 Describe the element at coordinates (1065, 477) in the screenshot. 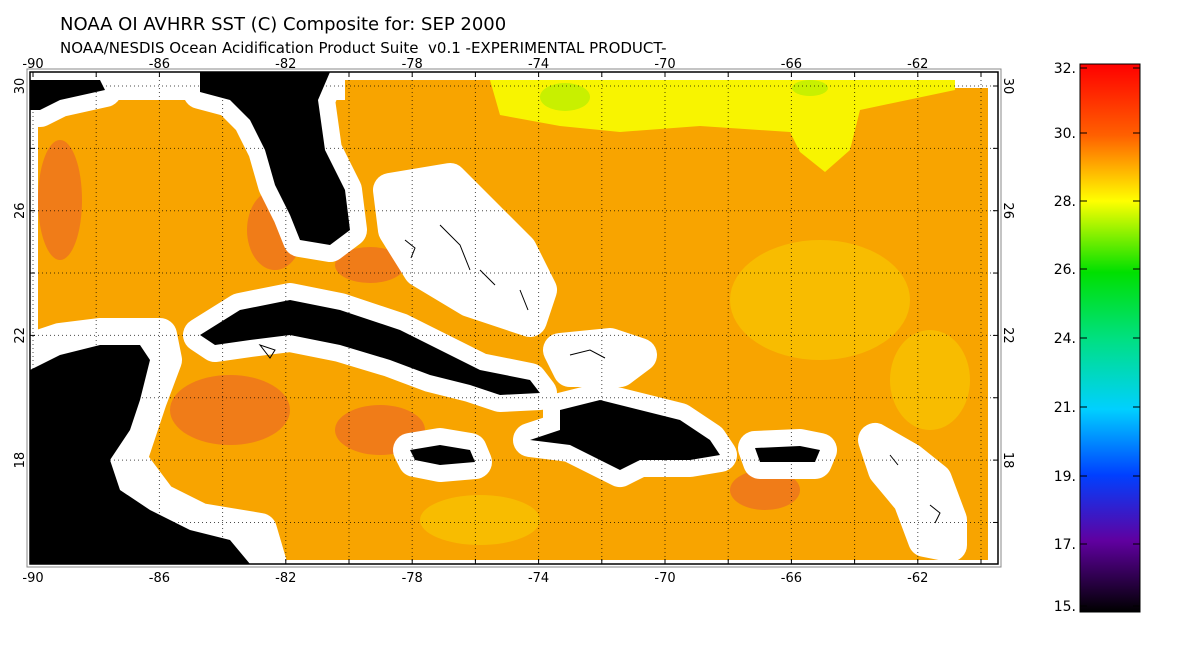

I see `colorbar-label: 19.` at that location.